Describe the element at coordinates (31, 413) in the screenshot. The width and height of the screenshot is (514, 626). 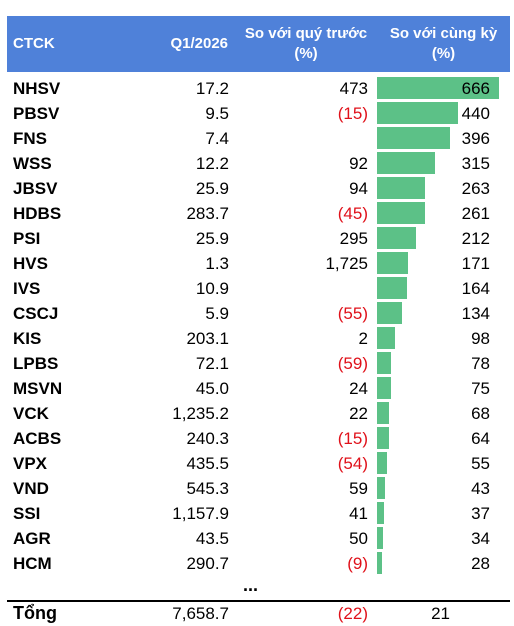
I see `cell-ctck: VCK` at that location.